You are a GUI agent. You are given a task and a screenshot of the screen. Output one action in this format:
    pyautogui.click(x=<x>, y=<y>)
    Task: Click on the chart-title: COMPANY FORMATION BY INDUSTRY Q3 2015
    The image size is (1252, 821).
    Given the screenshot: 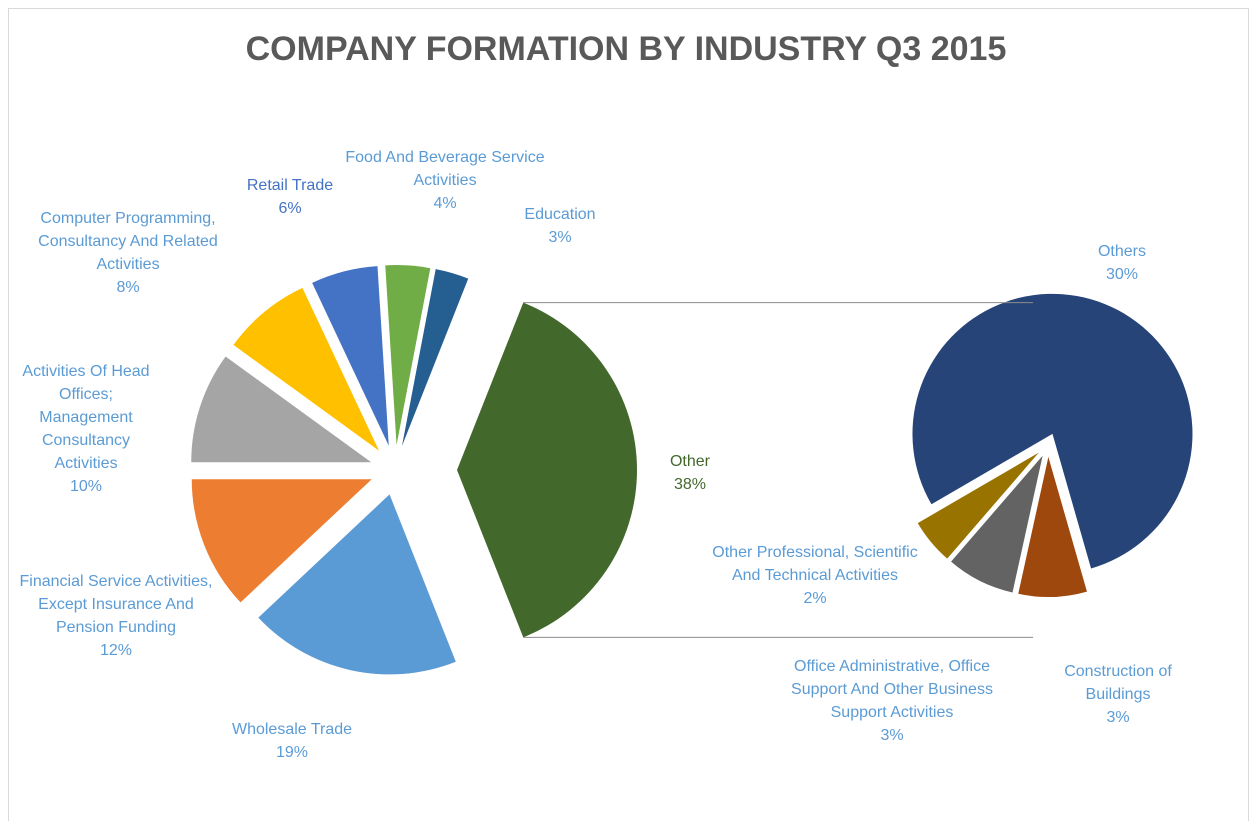 What is the action you would take?
    pyautogui.click(x=626, y=49)
    